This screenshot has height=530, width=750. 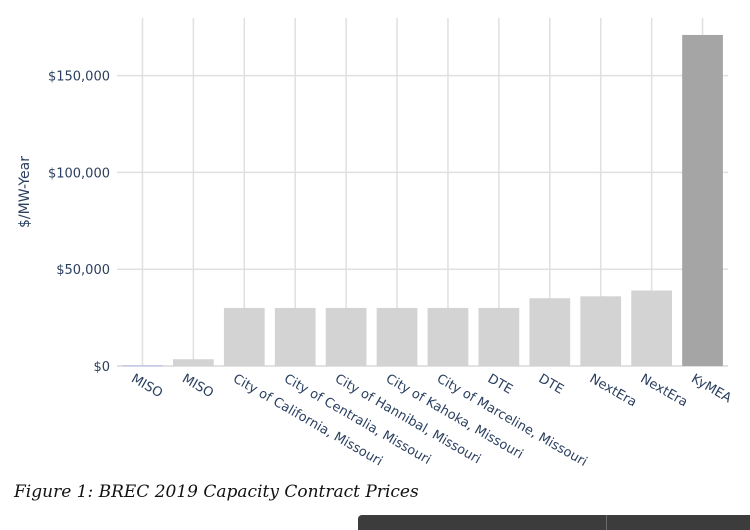 I want to click on y-tick-label: $150,000, so click(x=79, y=77).